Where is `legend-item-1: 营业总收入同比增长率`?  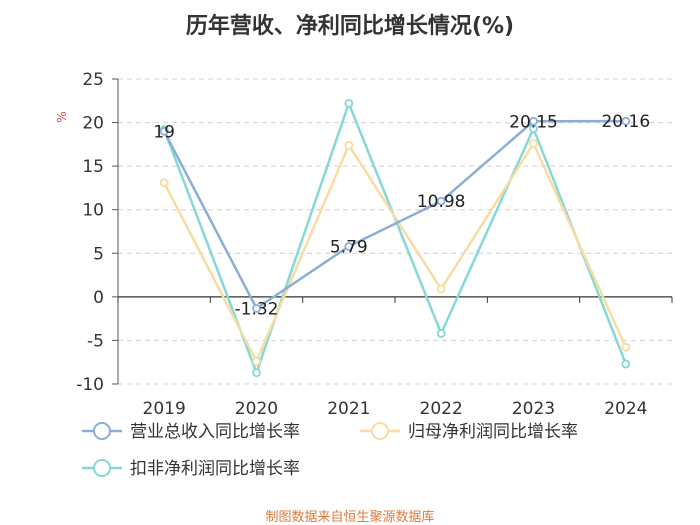
legend-item-1: 营业总收入同比增长率 is located at coordinates (191, 432).